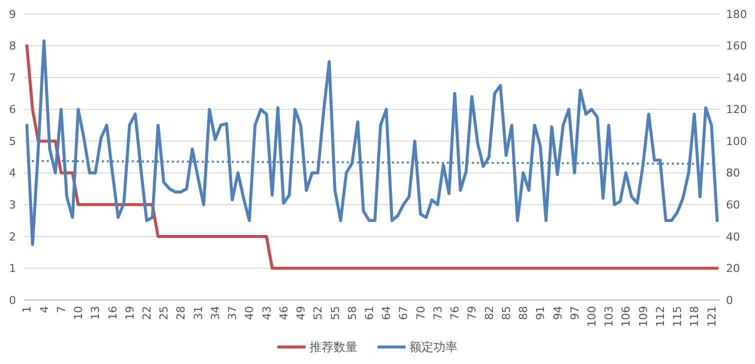 This screenshot has height=364, width=755. What do you see at coordinates (27, 309) in the screenshot?
I see `x-tick-label: 1` at bounding box center [27, 309].